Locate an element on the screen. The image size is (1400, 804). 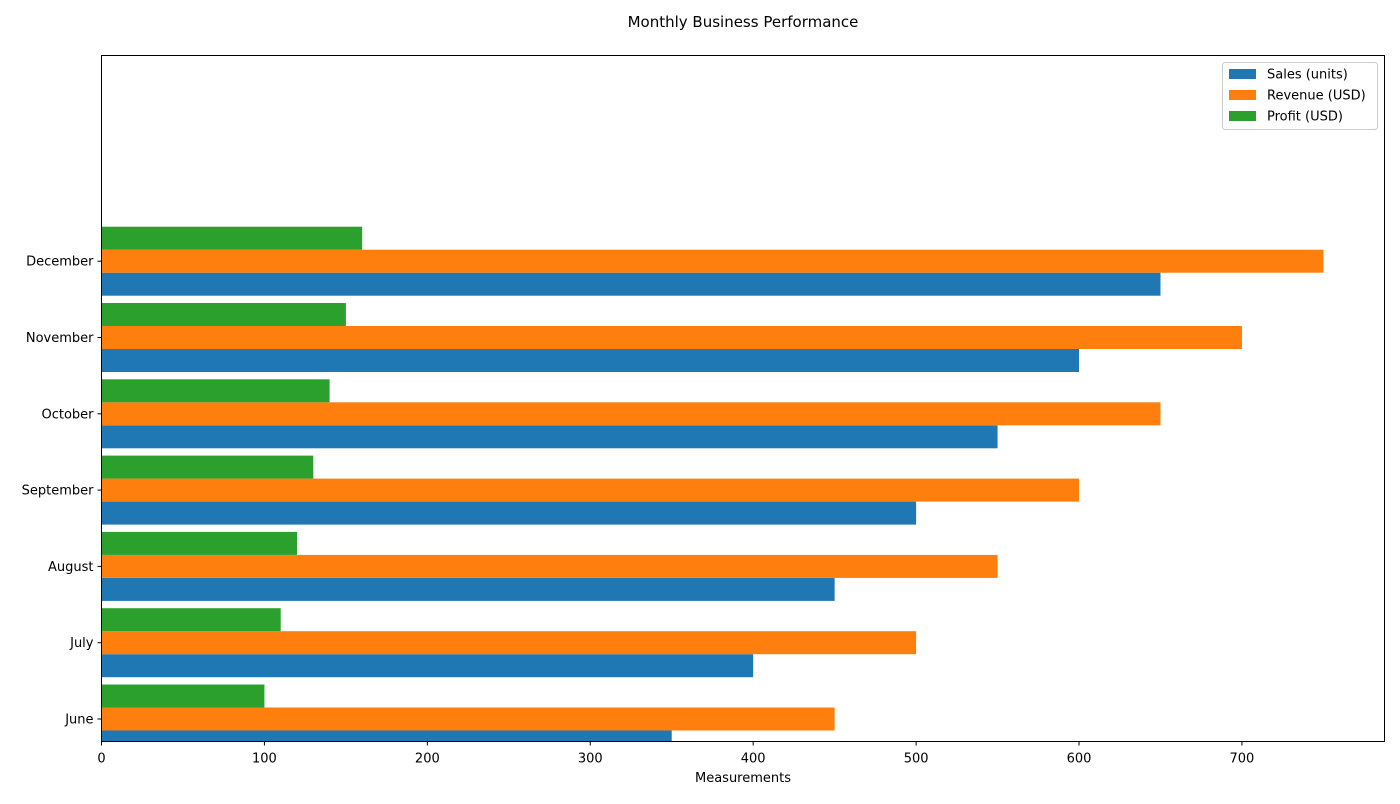
legend-box is located at coordinates (1300, 96).